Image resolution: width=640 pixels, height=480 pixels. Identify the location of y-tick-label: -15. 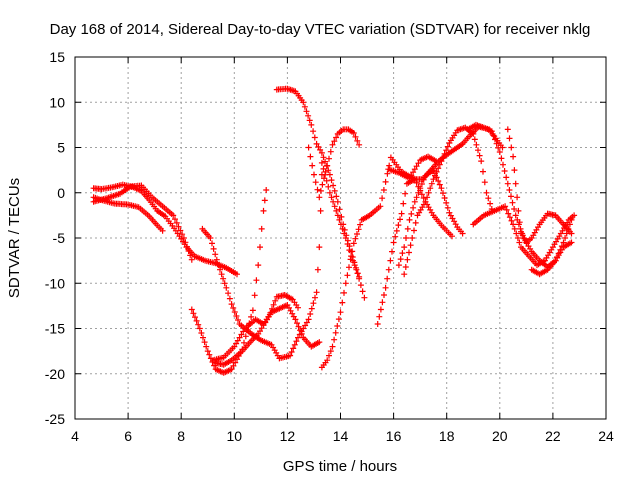
(55, 329).